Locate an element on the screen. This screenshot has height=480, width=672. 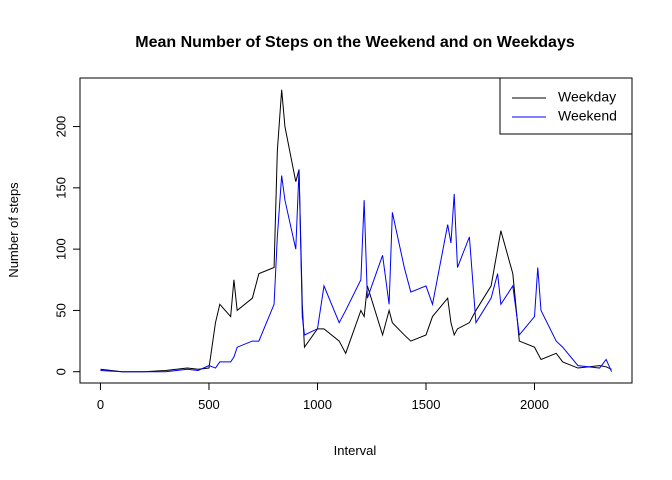
x-axis-label: Interval is located at coordinates (355, 450).